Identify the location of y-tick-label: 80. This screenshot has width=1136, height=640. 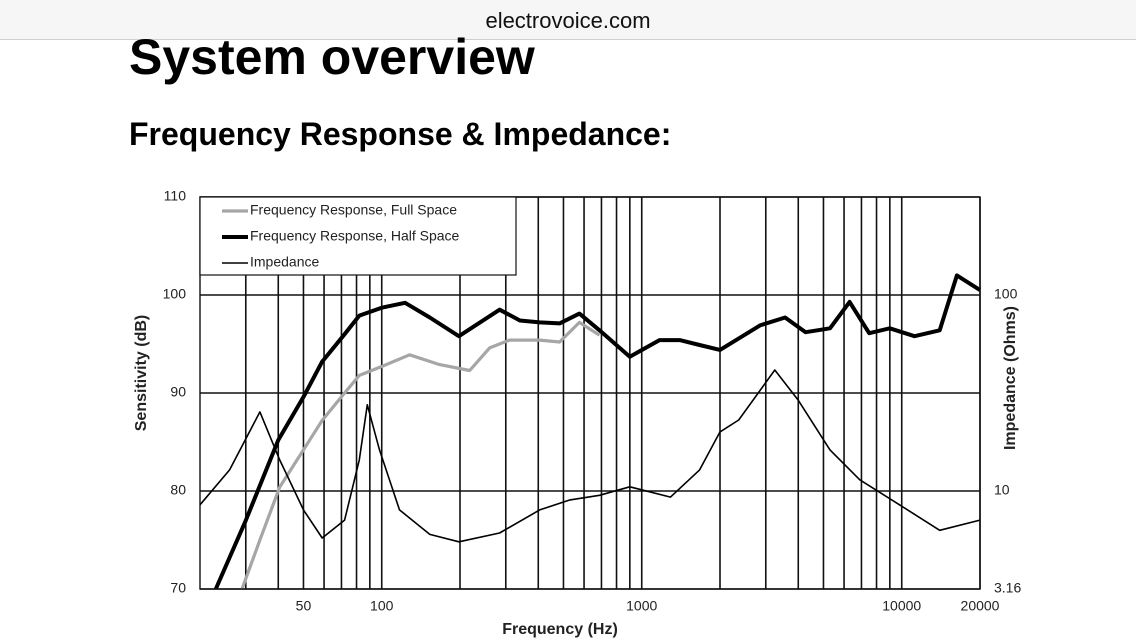
(178, 490).